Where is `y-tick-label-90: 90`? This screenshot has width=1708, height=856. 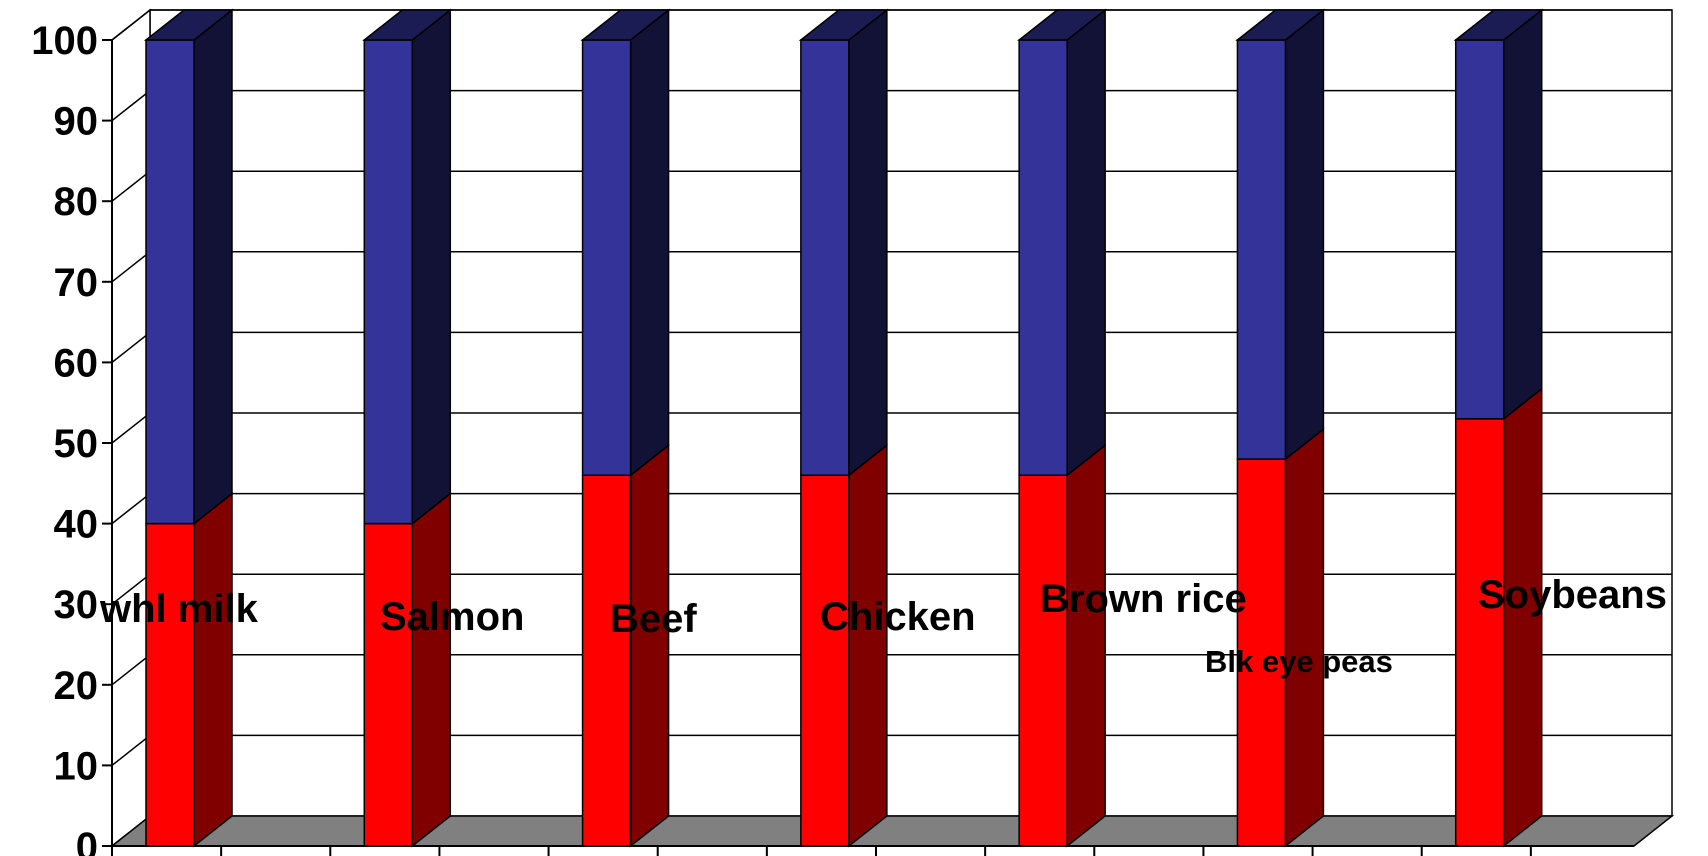 y-tick-label-90: 90 is located at coordinates (76, 122).